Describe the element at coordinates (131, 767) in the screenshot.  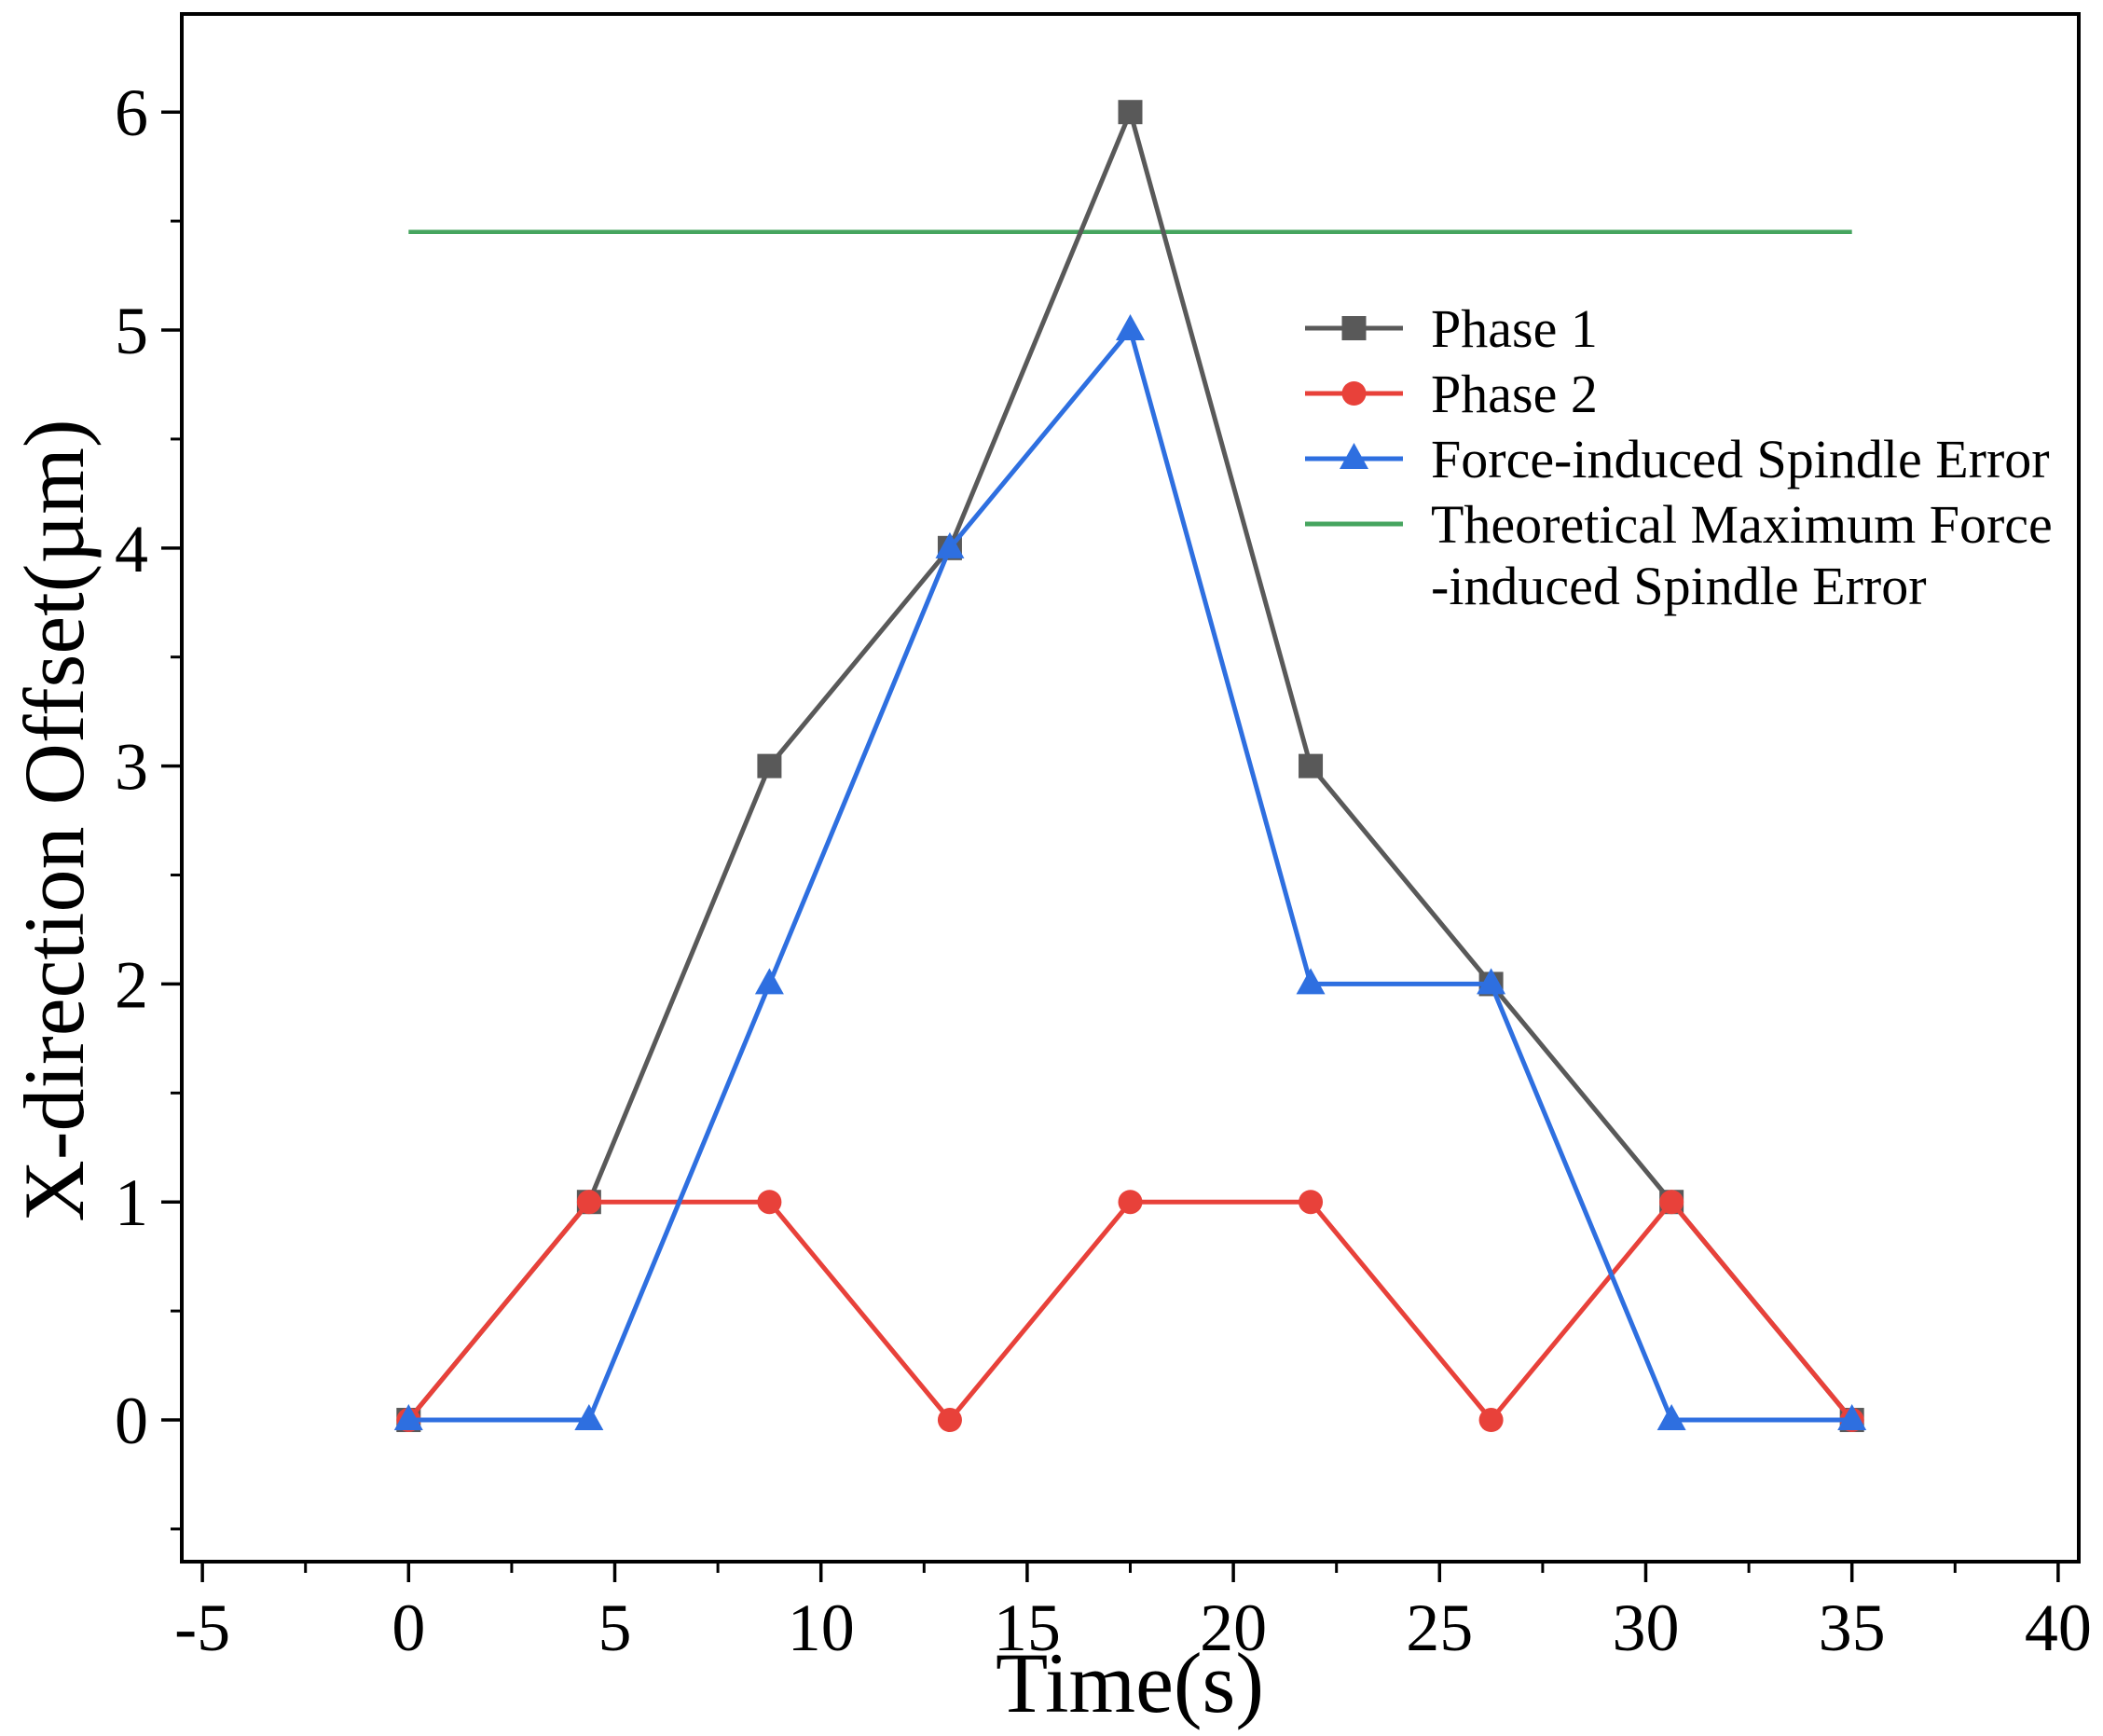
I see `y-tick-label: 3` at that location.